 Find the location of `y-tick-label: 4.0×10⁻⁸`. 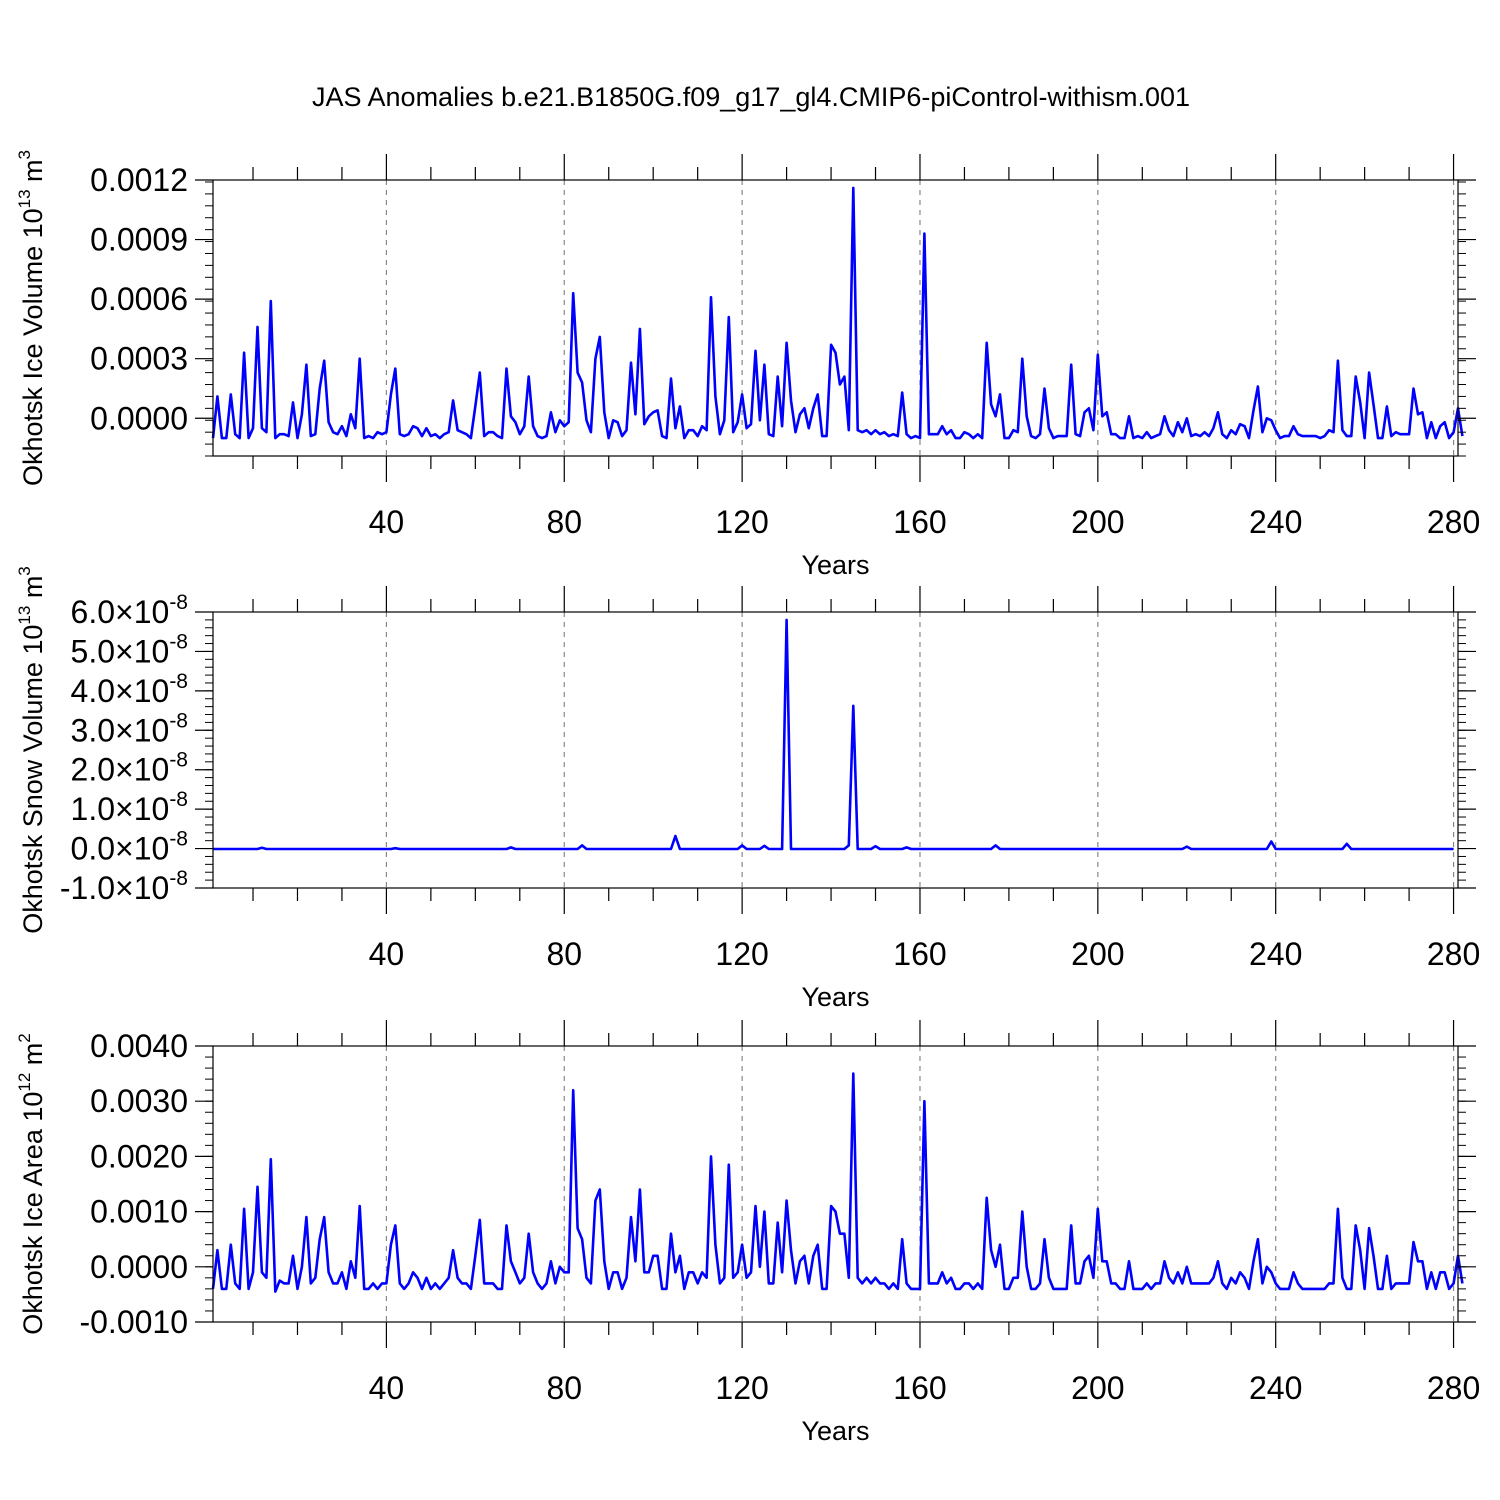

y-tick-label: 4.0×10⁻⁸ is located at coordinates (129, 689).